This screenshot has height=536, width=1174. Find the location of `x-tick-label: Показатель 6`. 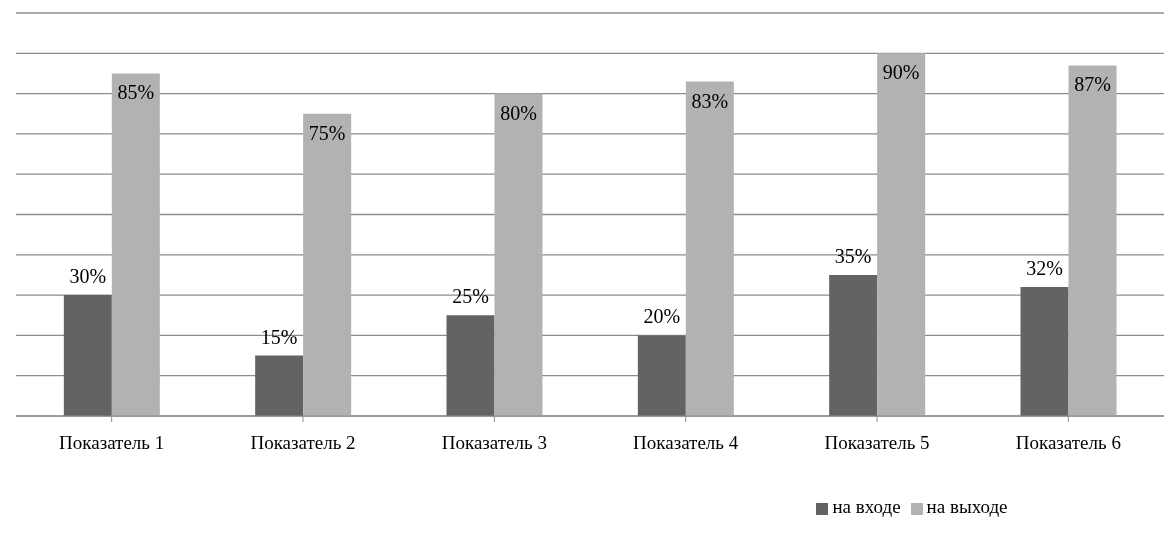

x-tick-label: Показатель 6 is located at coordinates (1068, 443).